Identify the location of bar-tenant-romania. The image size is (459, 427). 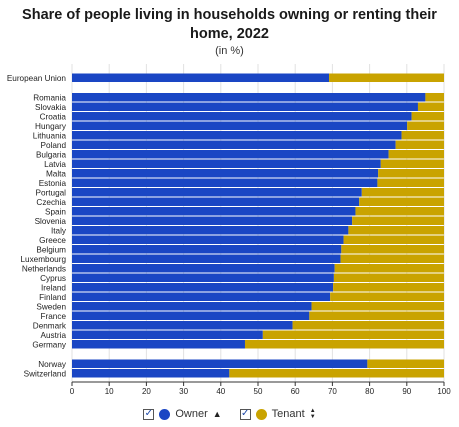
(434, 97).